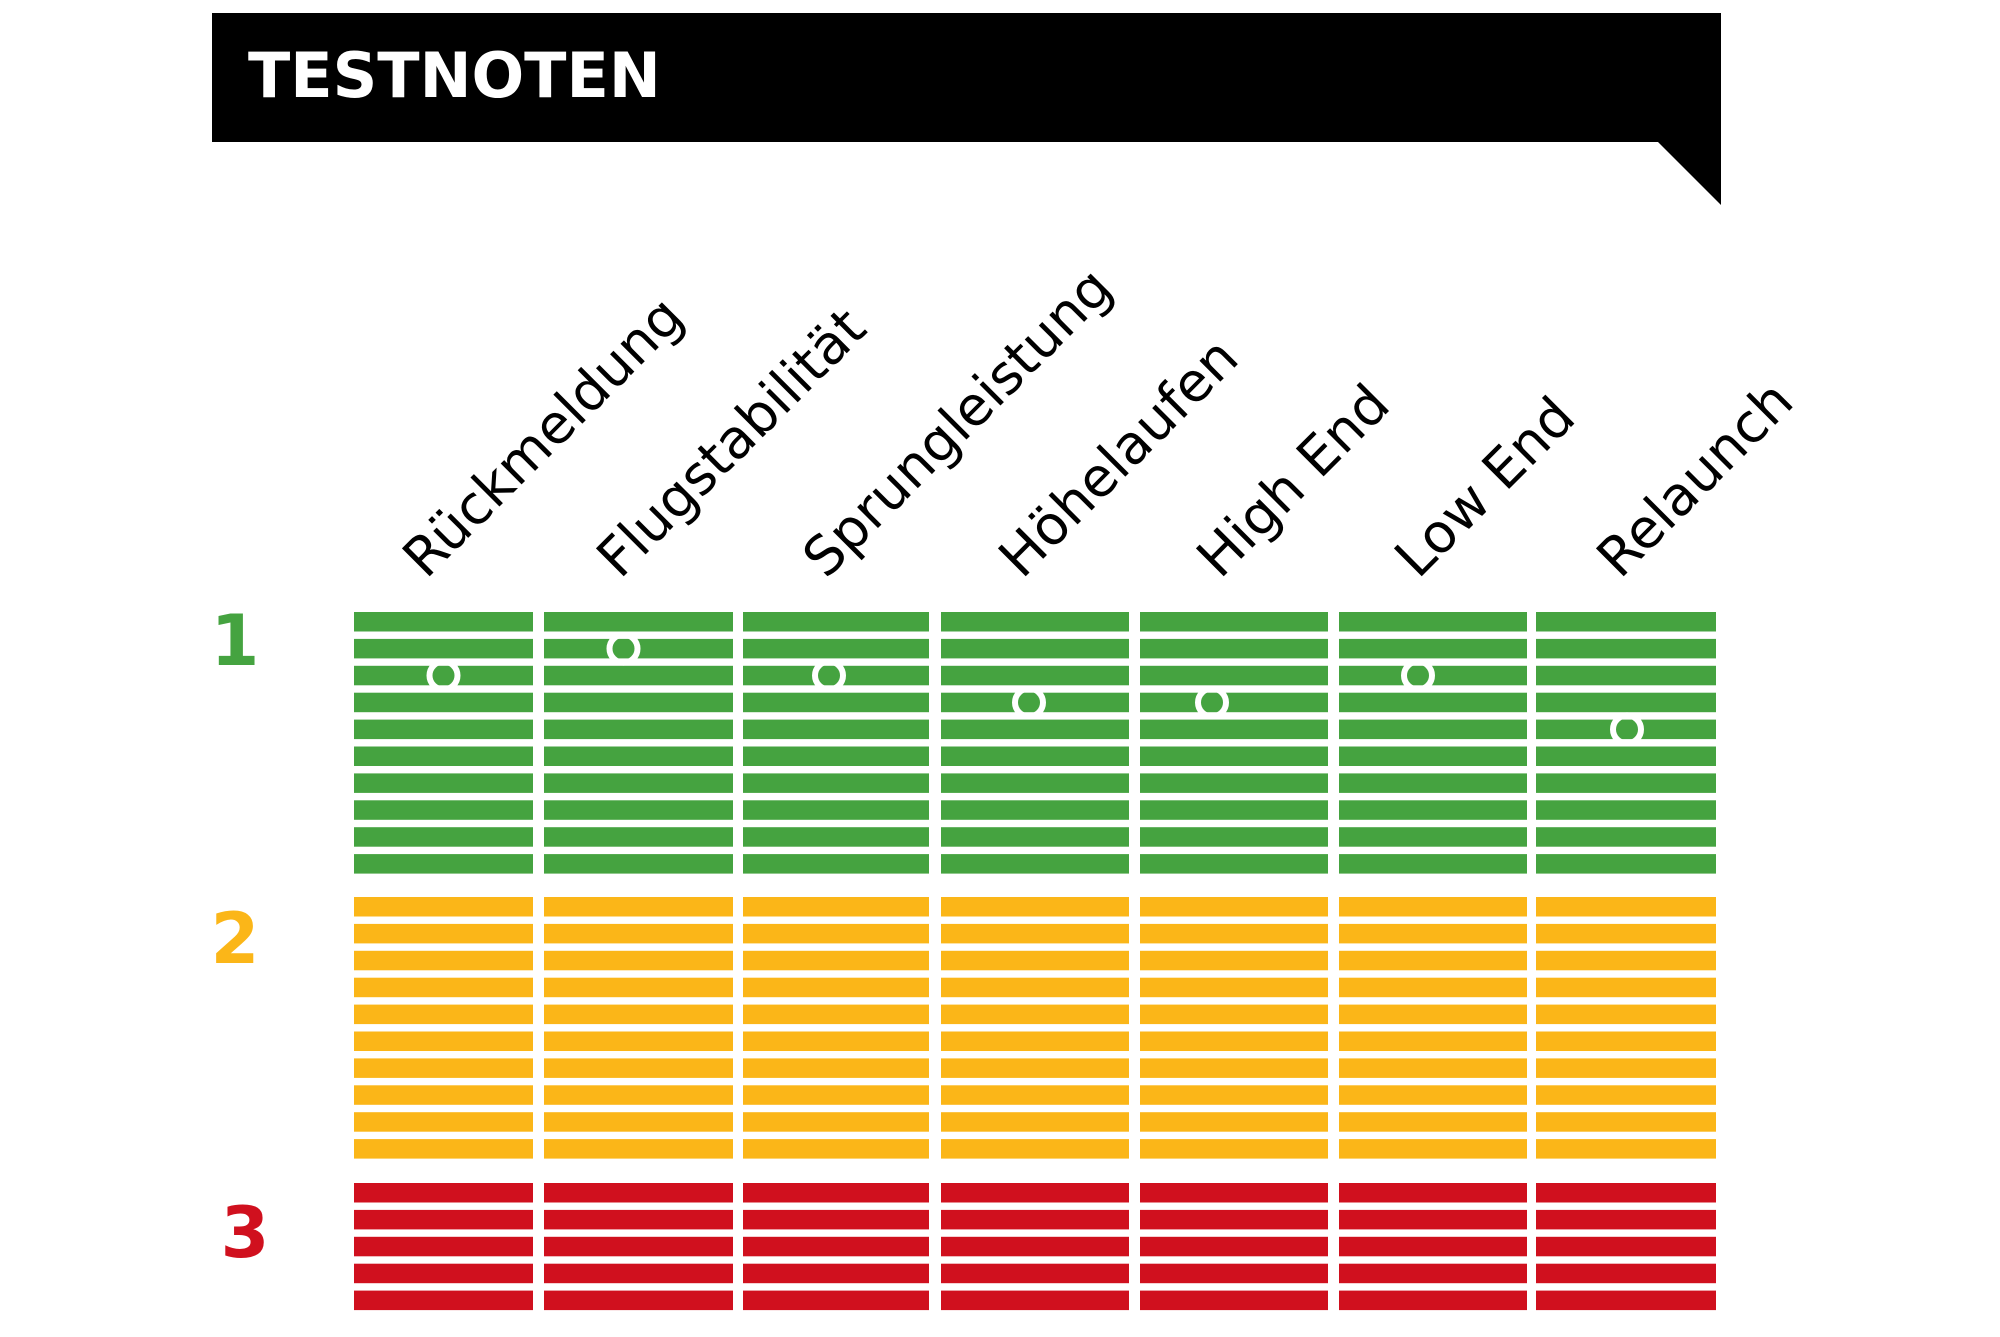  Describe the element at coordinates (240, 937) in the screenshot. I see `grade-labels: 1 2 3` at that location.